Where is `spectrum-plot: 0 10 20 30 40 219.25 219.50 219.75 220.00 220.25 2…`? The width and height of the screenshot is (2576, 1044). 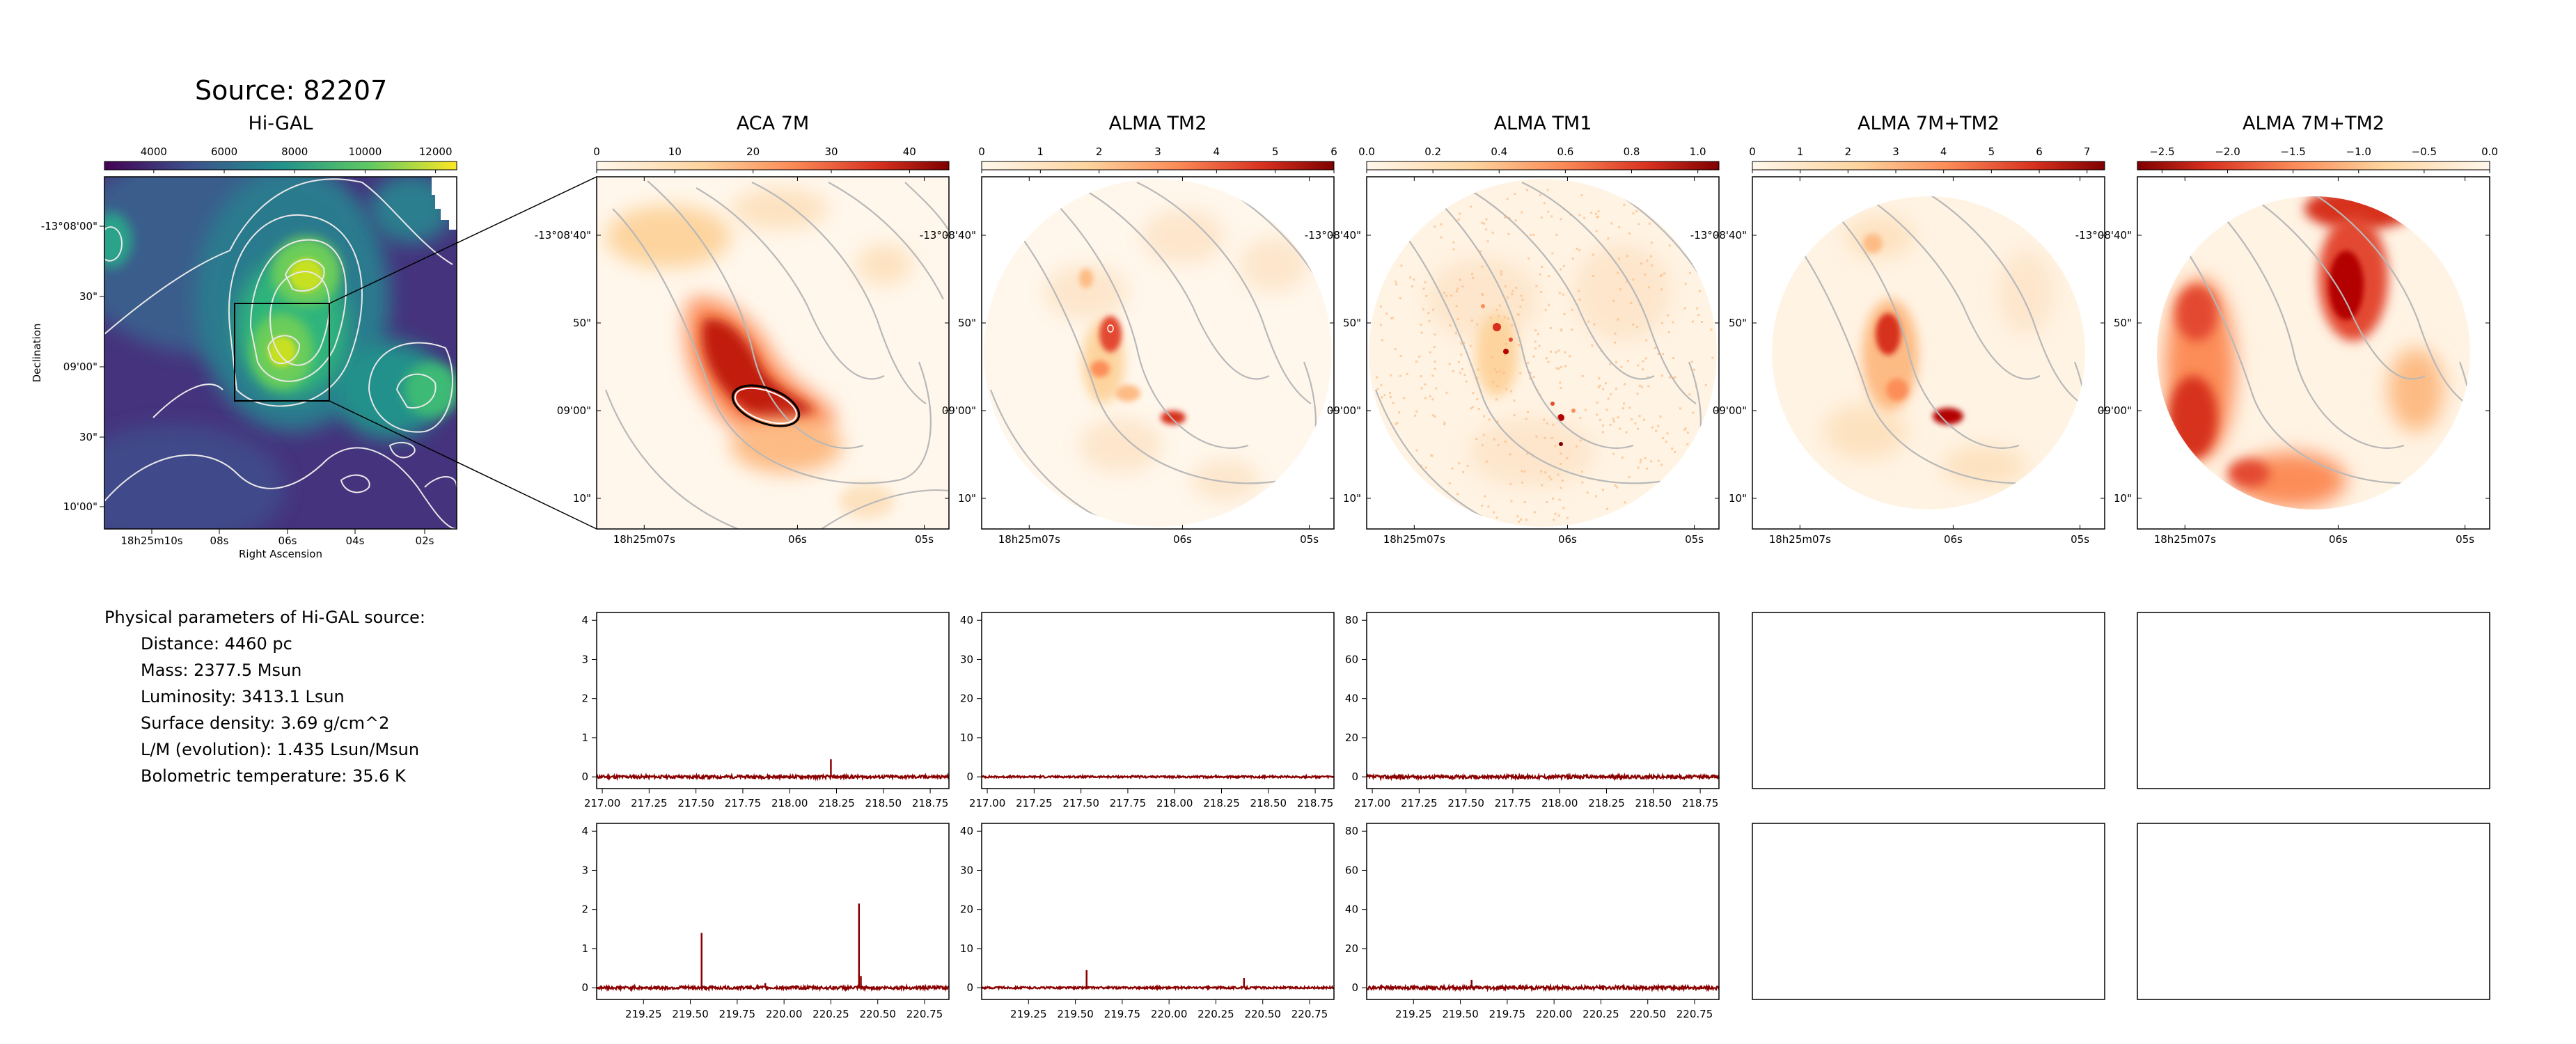 spectrum-plot: 0 10 20 30 40 219.25 219.50 219.75 220.00 220.25 2… is located at coordinates (1147, 921).